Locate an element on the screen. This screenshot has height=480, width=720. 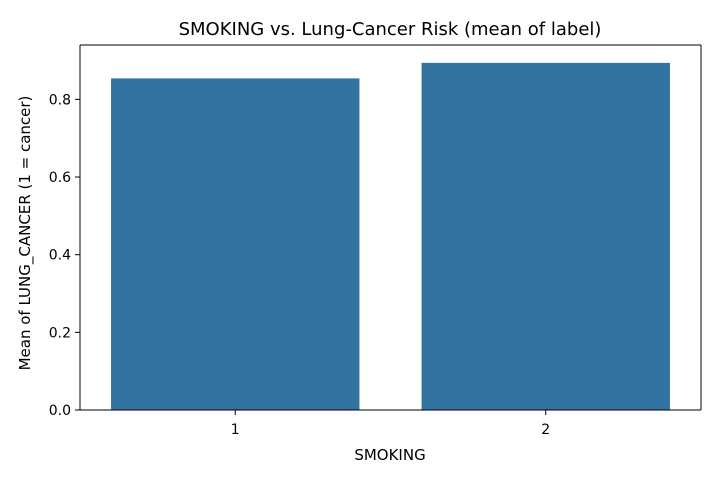
y-axis-ticks: 0.0 0.2 0.4 0.6 0.8 is located at coordinates (64, 255).